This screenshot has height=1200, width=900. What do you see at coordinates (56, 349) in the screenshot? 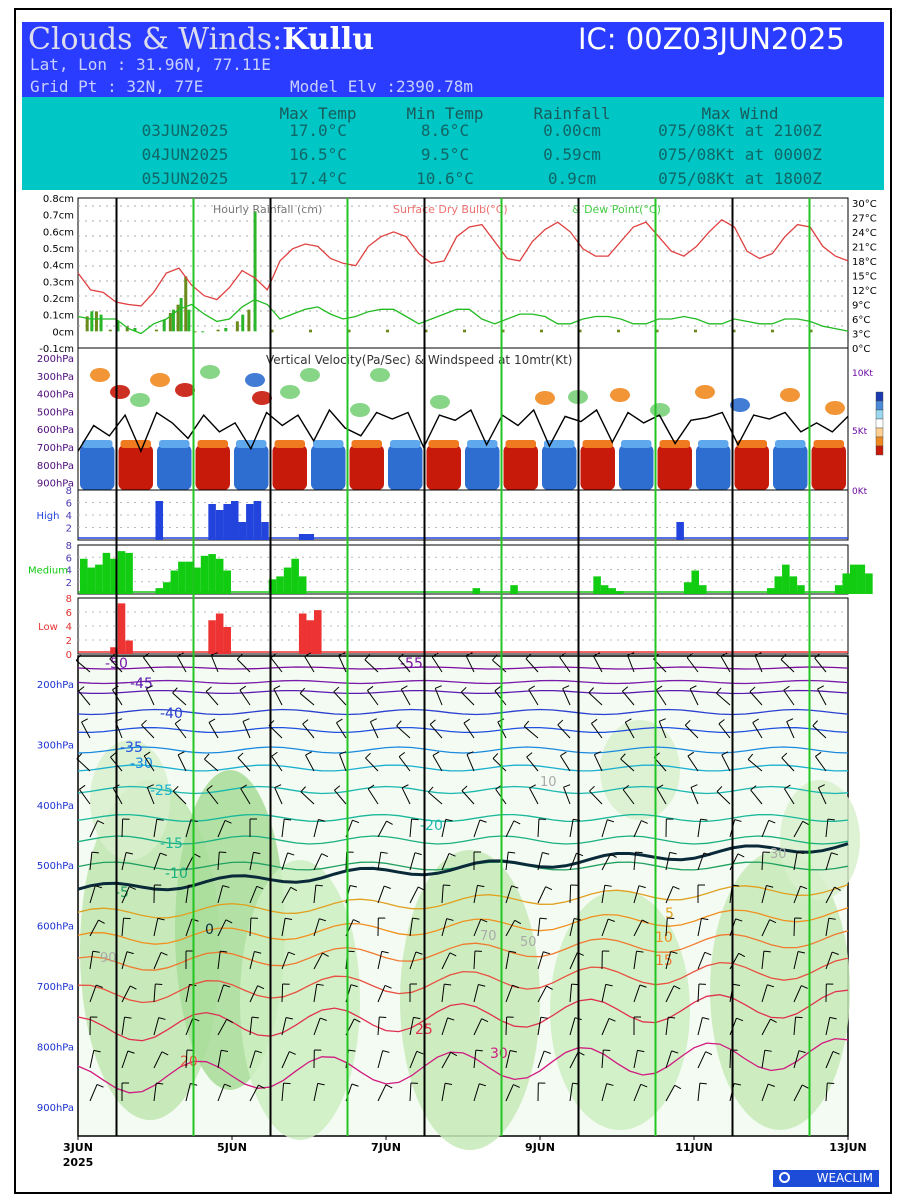
I see `rain-ytick-label: -0.1cm` at bounding box center [56, 349].